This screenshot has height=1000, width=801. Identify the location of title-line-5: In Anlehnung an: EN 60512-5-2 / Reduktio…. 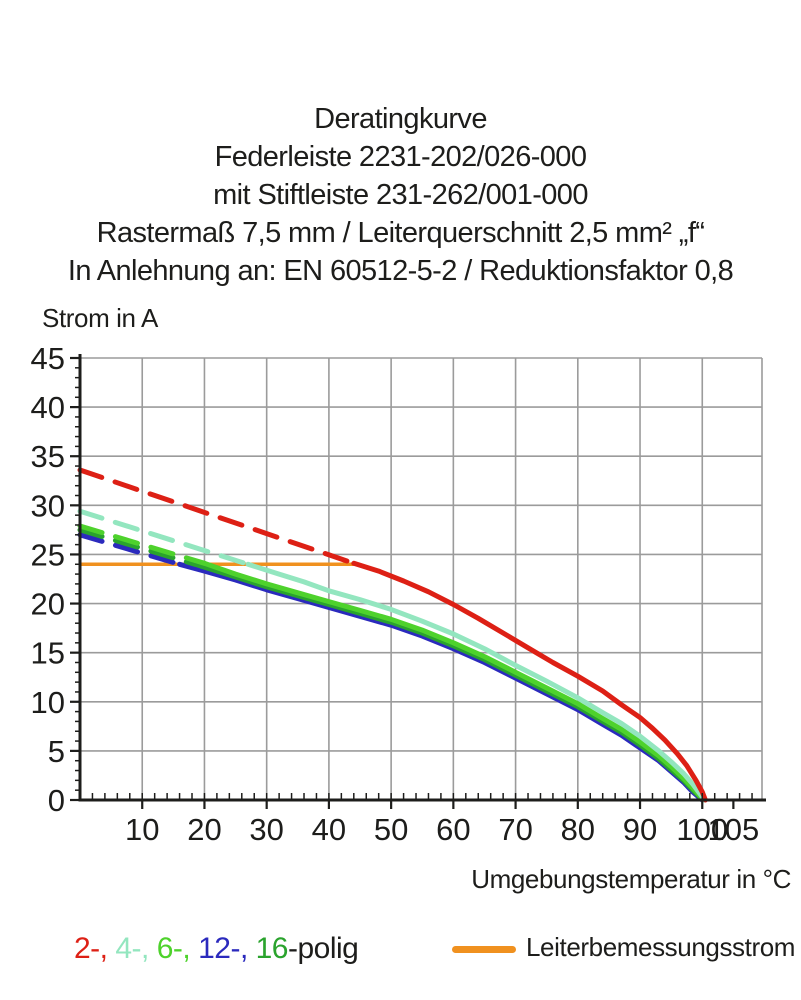
(400, 271).